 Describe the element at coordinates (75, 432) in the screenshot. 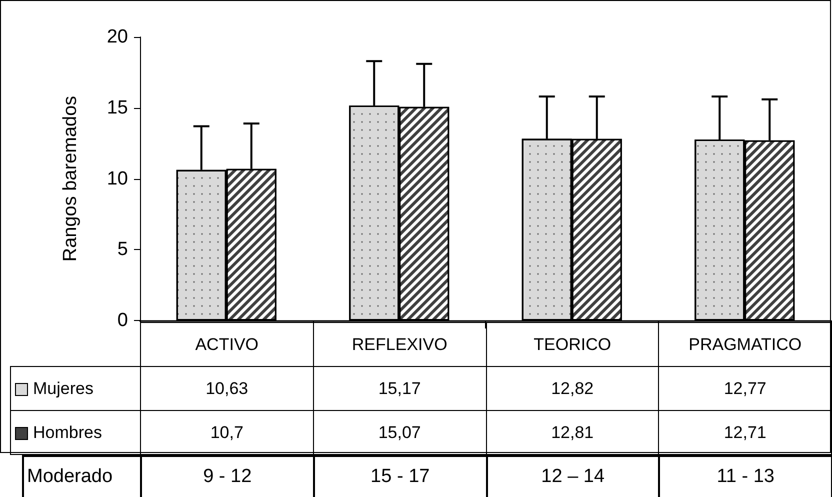

I see `legend-label: Hombres` at that location.